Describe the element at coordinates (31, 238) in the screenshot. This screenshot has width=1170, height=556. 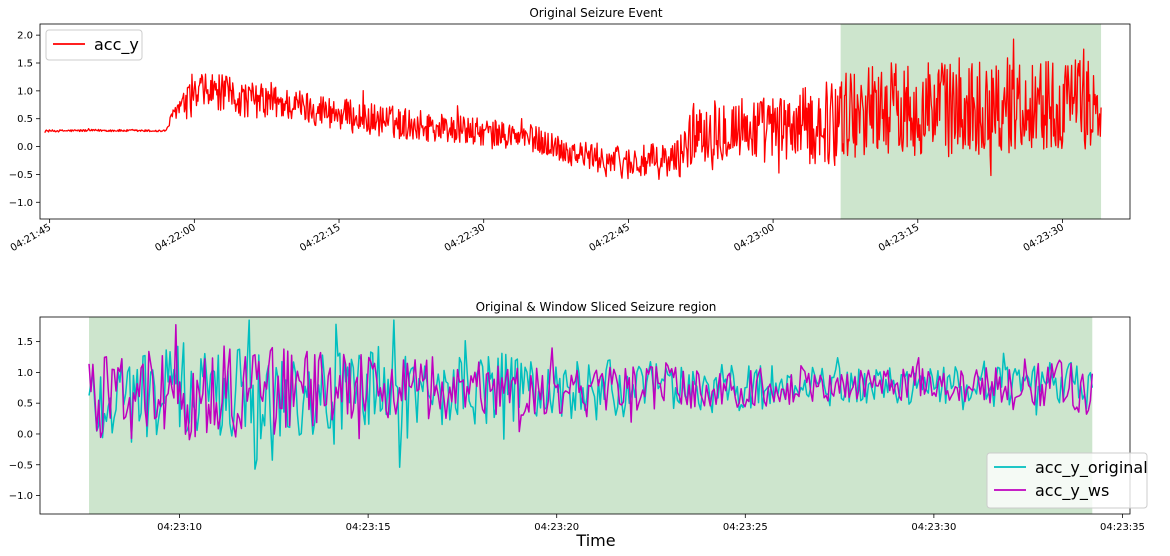
I see `x-tick-label: 04:21:45` at that location.